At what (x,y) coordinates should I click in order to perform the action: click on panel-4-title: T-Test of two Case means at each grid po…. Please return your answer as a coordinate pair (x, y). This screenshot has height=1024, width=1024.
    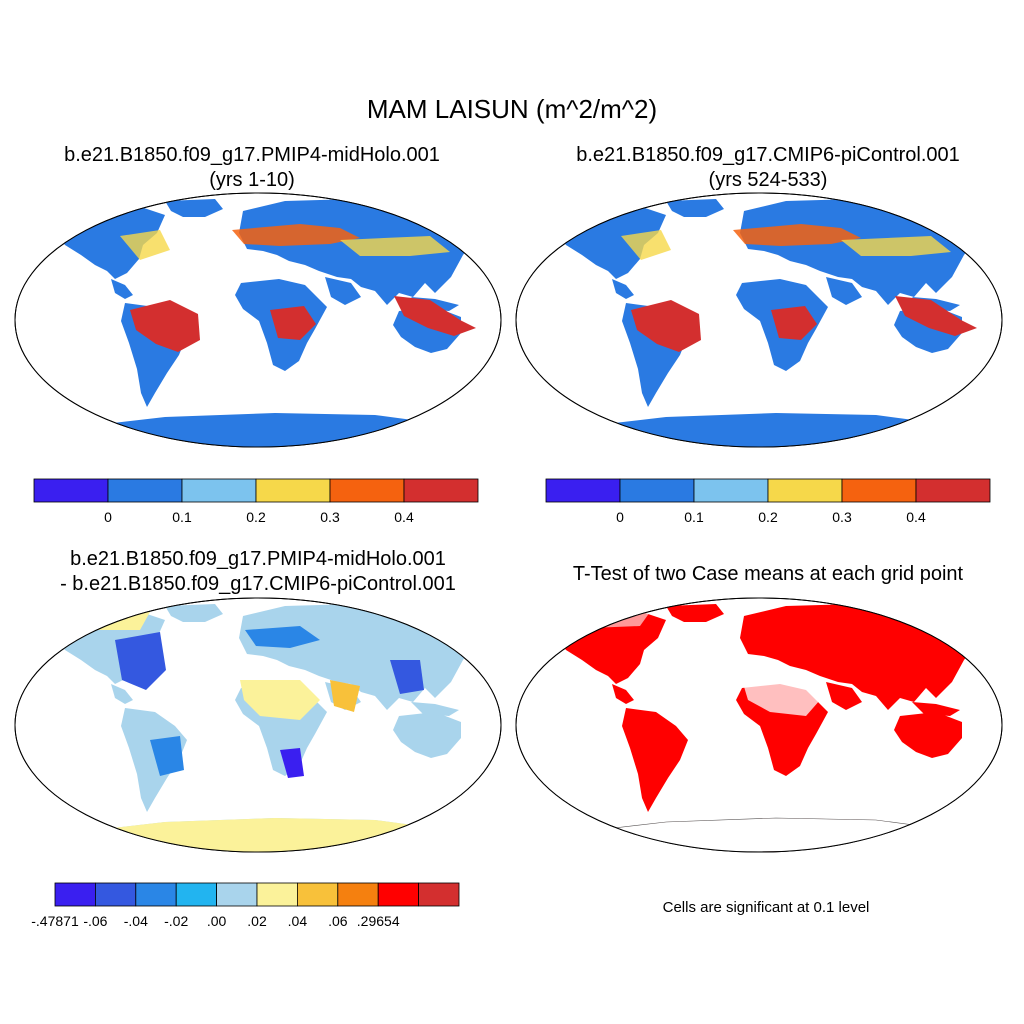
    Looking at the image, I should click on (768, 574).